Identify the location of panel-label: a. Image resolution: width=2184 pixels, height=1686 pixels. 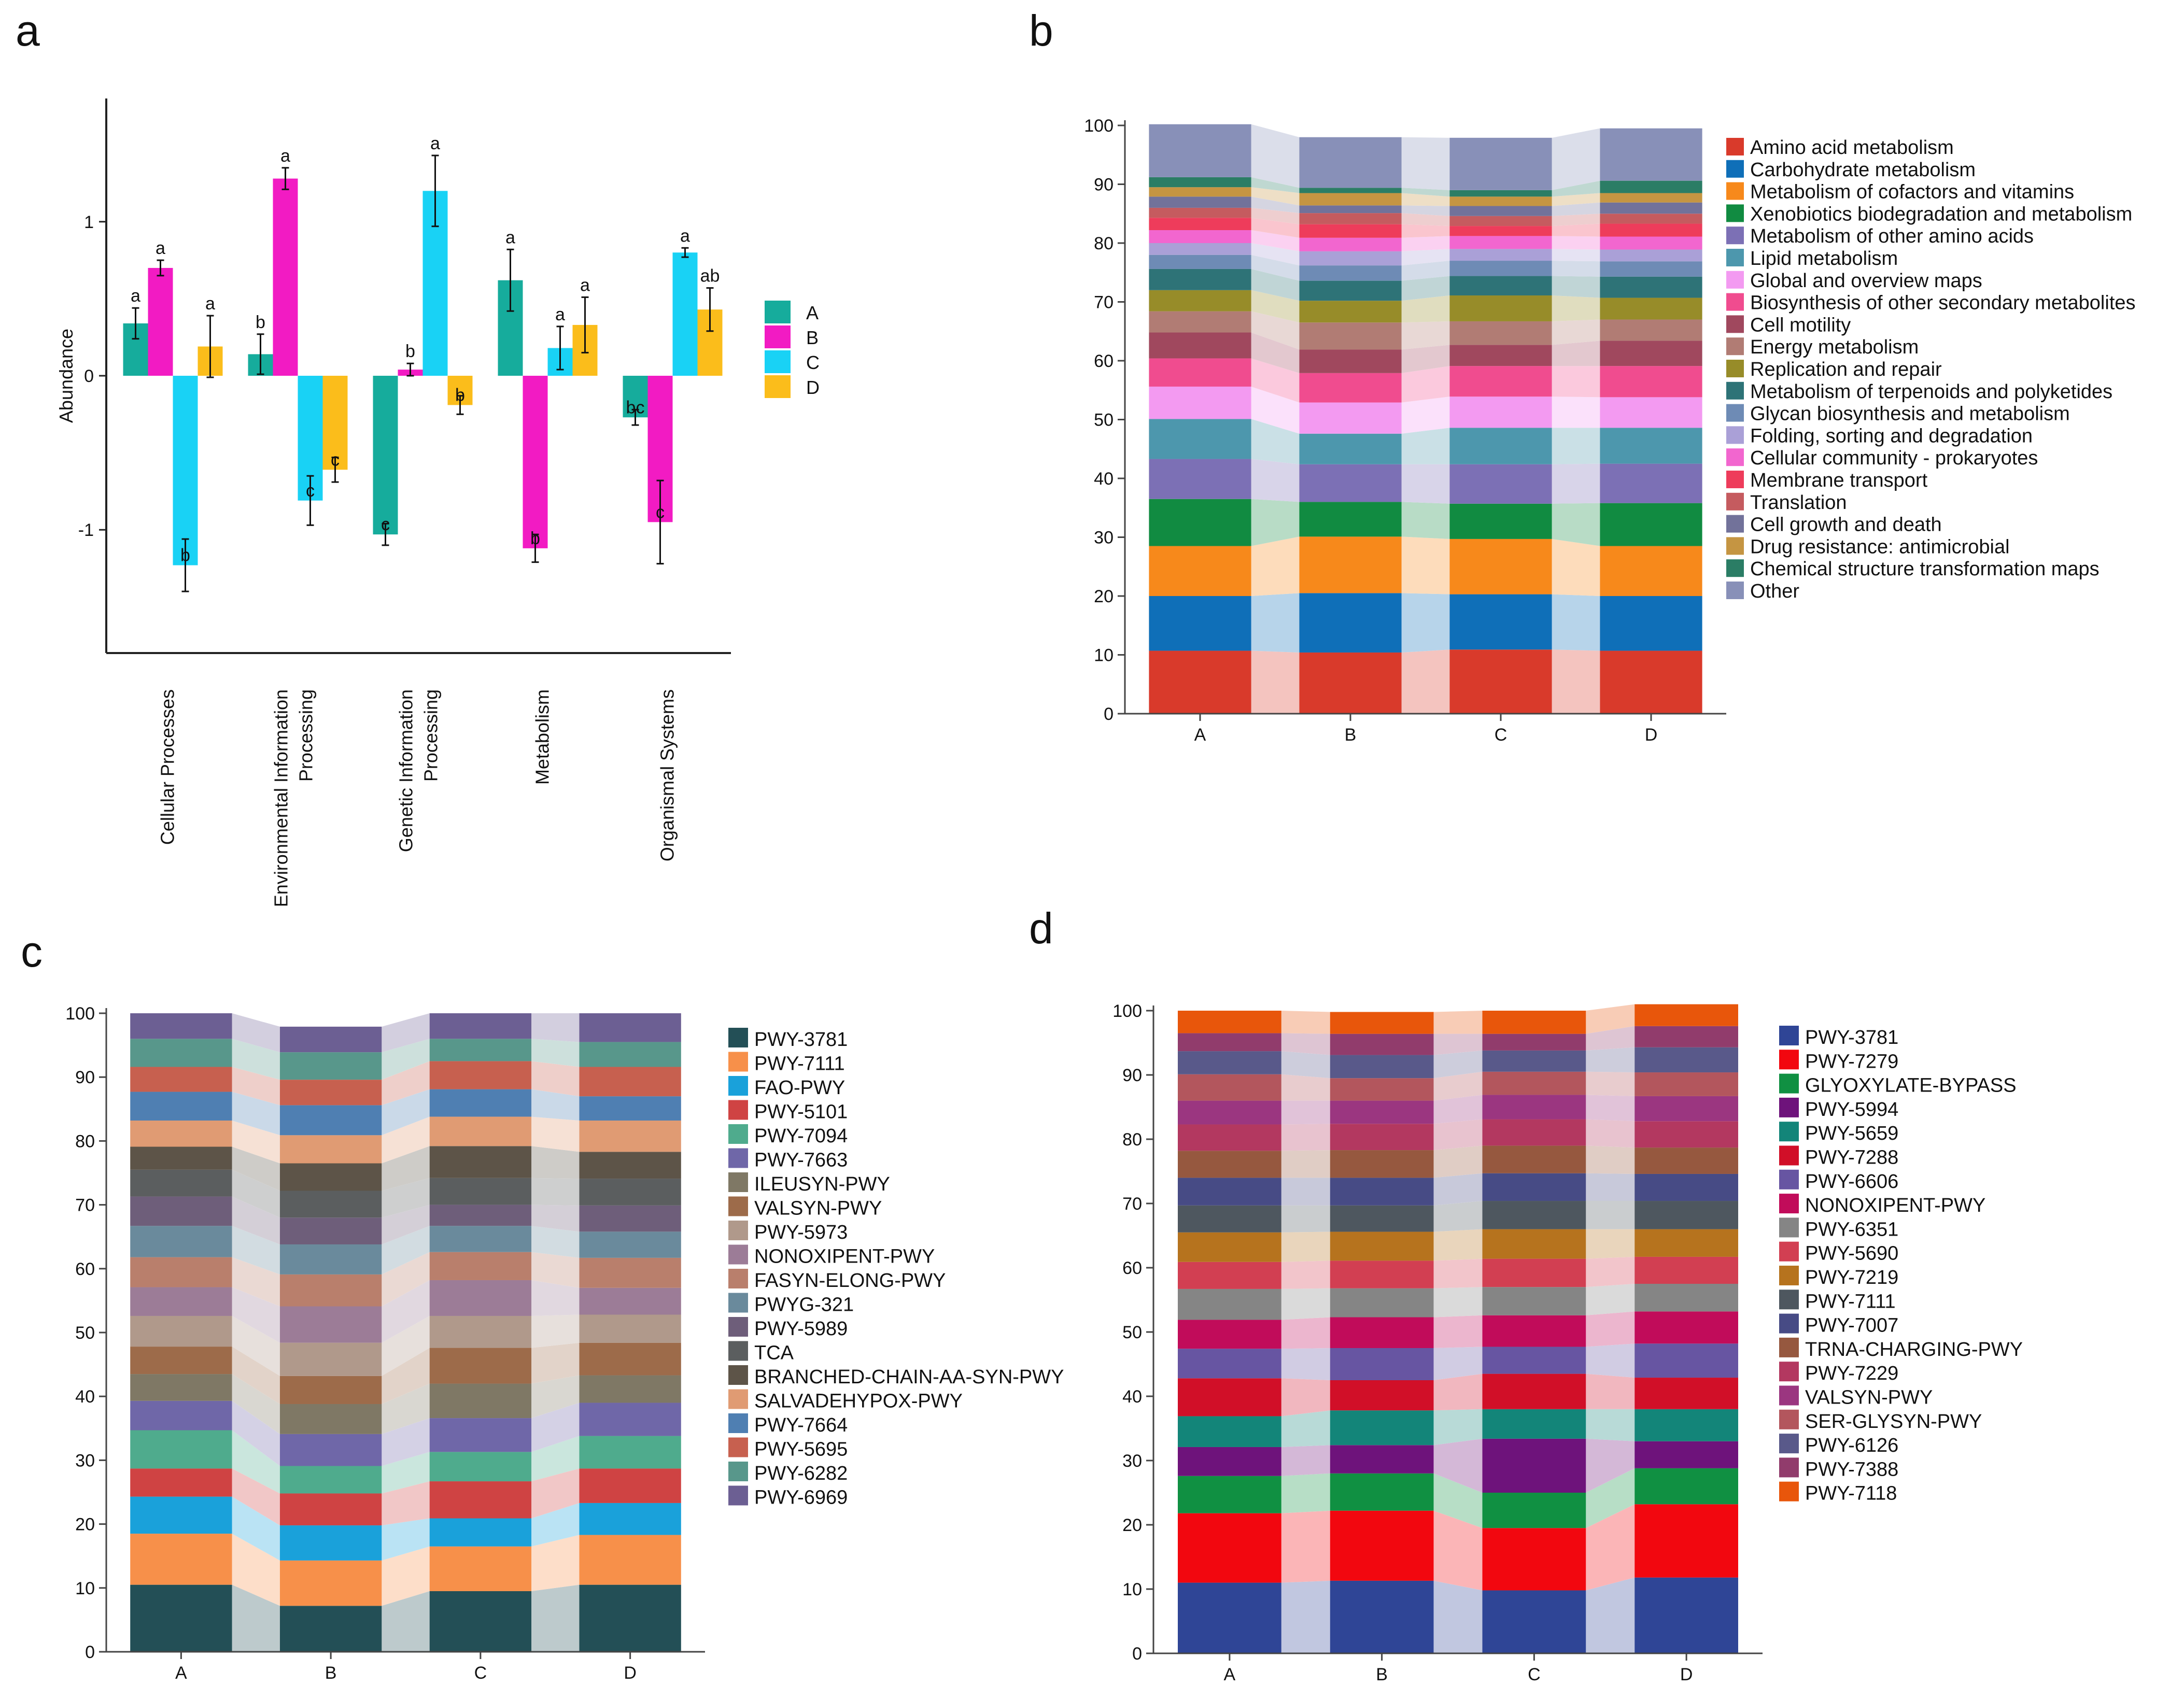
(28, 30).